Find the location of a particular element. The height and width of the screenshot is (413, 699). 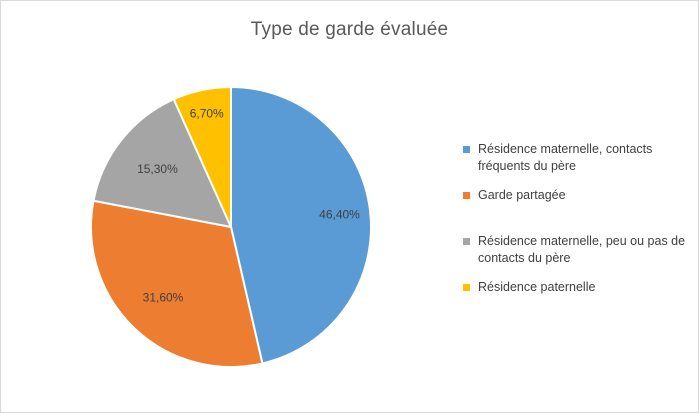

data-label-2: 31,60% is located at coordinates (163, 298).